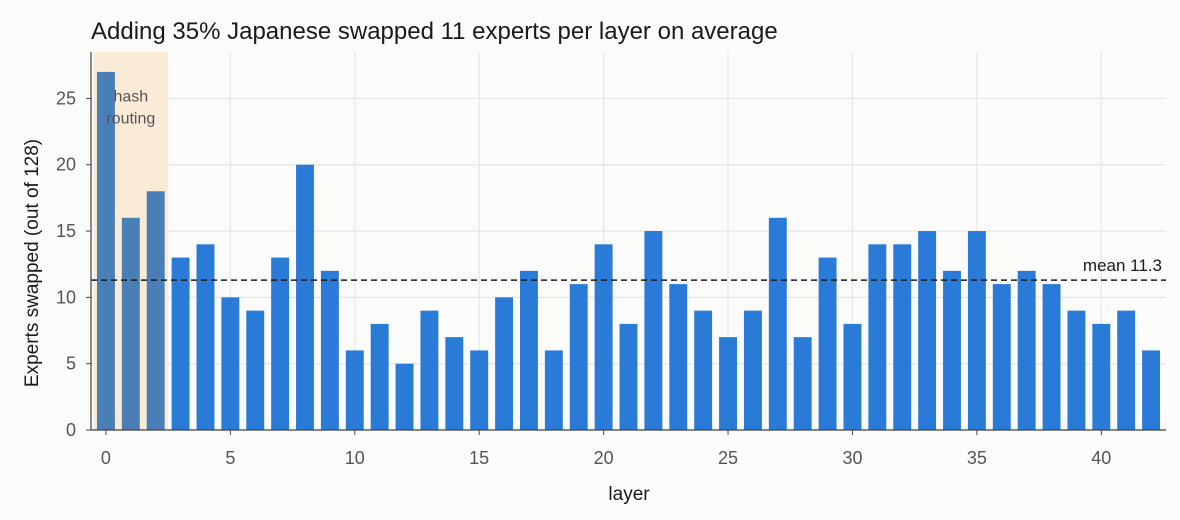  I want to click on x-tick-label: 25, so click(728, 458).